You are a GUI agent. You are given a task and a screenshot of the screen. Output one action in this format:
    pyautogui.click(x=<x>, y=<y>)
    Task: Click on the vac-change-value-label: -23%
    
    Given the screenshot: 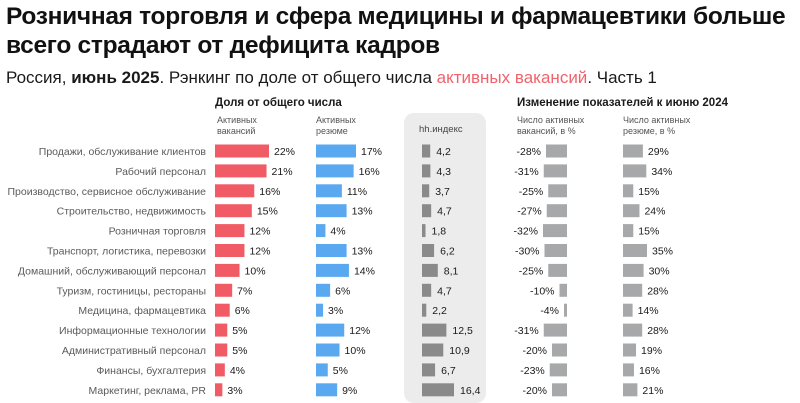 What is the action you would take?
    pyautogui.click(x=532, y=371)
    